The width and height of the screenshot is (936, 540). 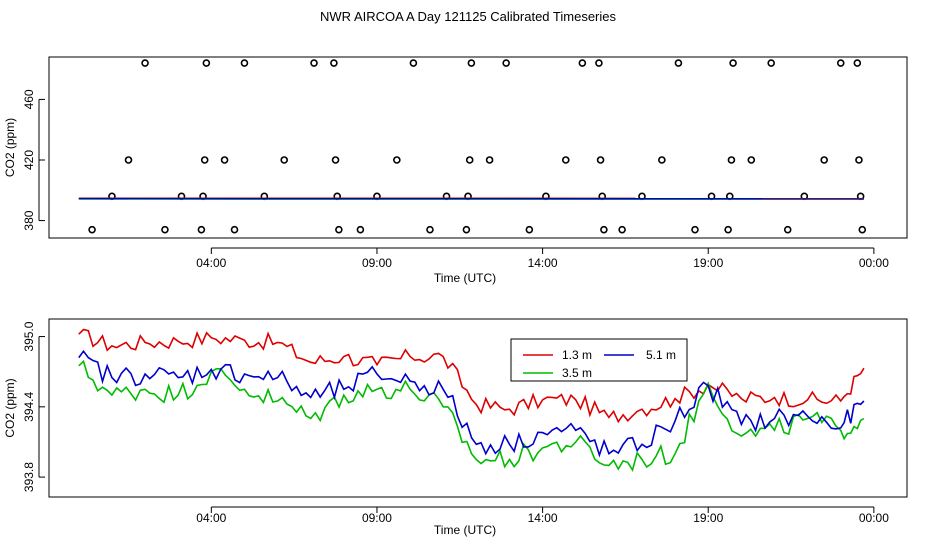 What do you see at coordinates (577, 373) in the screenshot?
I see `legend-label: 3.5 m` at bounding box center [577, 373].